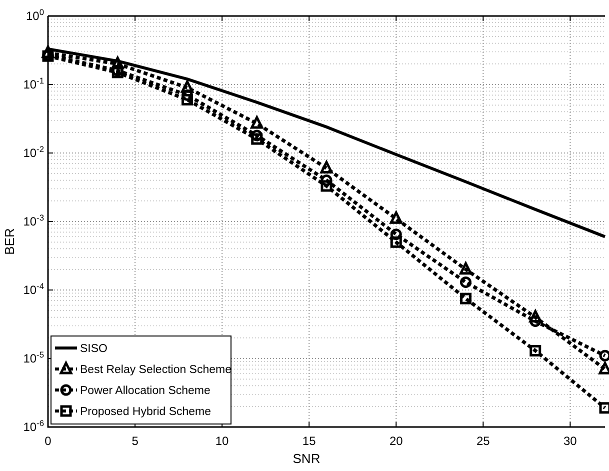 Image resolution: width=609 pixels, height=471 pixels. What do you see at coordinates (33, 84) in the screenshot?
I see `y-tick-label: 10$^{-1}$` at bounding box center [33, 84].